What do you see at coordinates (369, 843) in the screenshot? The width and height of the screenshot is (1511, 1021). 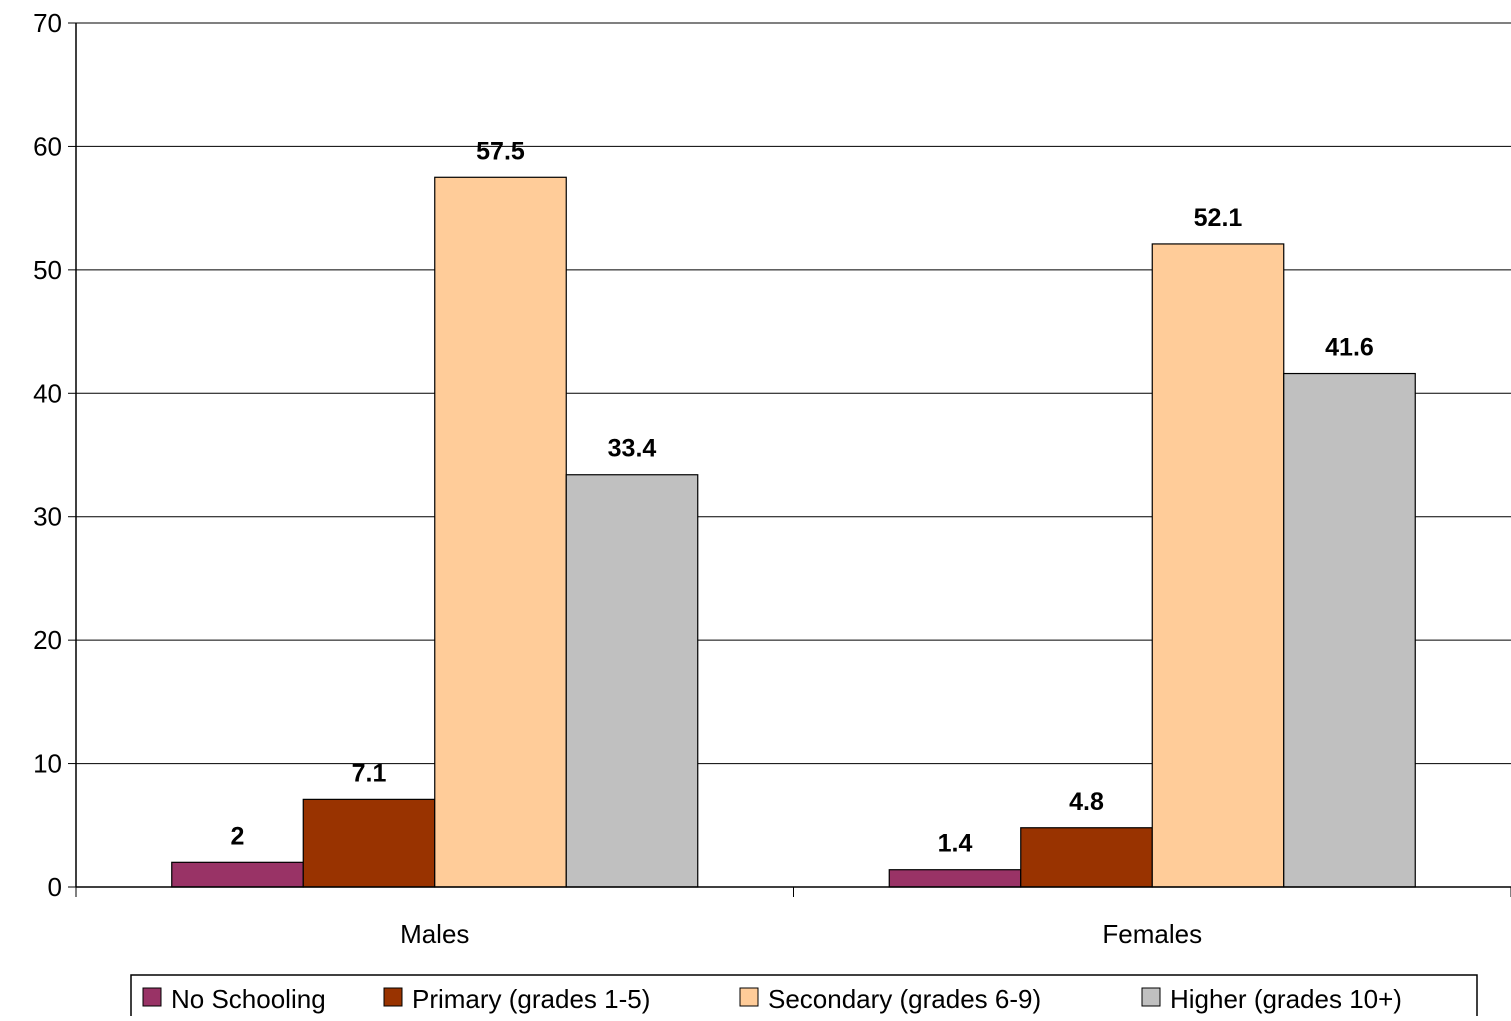 I see `bar-primary-grades-1-5-males` at bounding box center [369, 843].